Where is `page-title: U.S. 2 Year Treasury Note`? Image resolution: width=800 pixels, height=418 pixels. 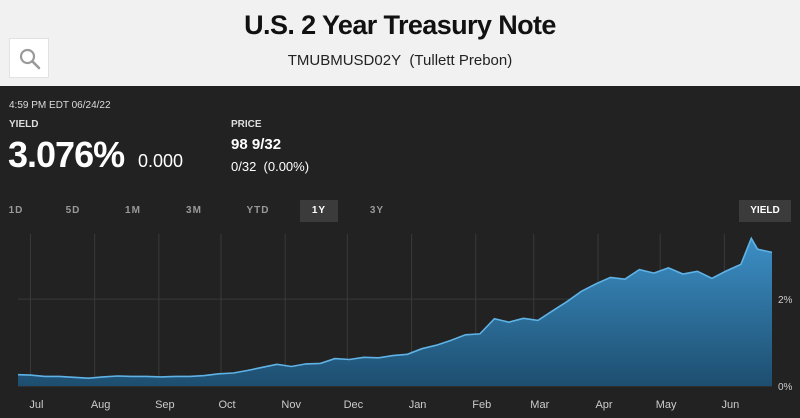 page-title: U.S. 2 Year Treasury Note is located at coordinates (400, 25).